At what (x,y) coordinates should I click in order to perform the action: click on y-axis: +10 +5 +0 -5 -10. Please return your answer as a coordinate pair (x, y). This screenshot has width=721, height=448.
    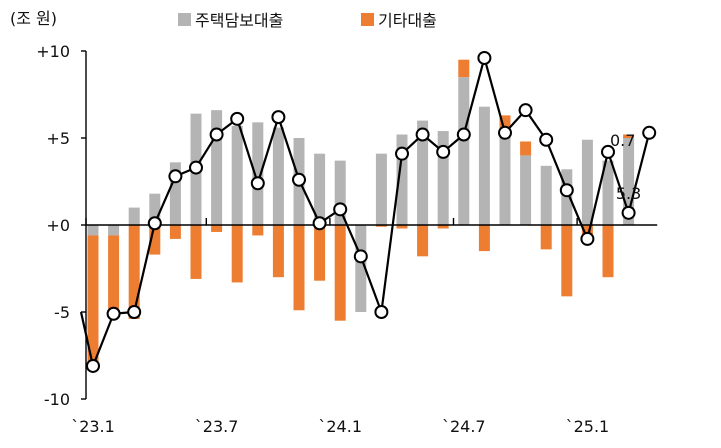
    Looking at the image, I should click on (61, 225).